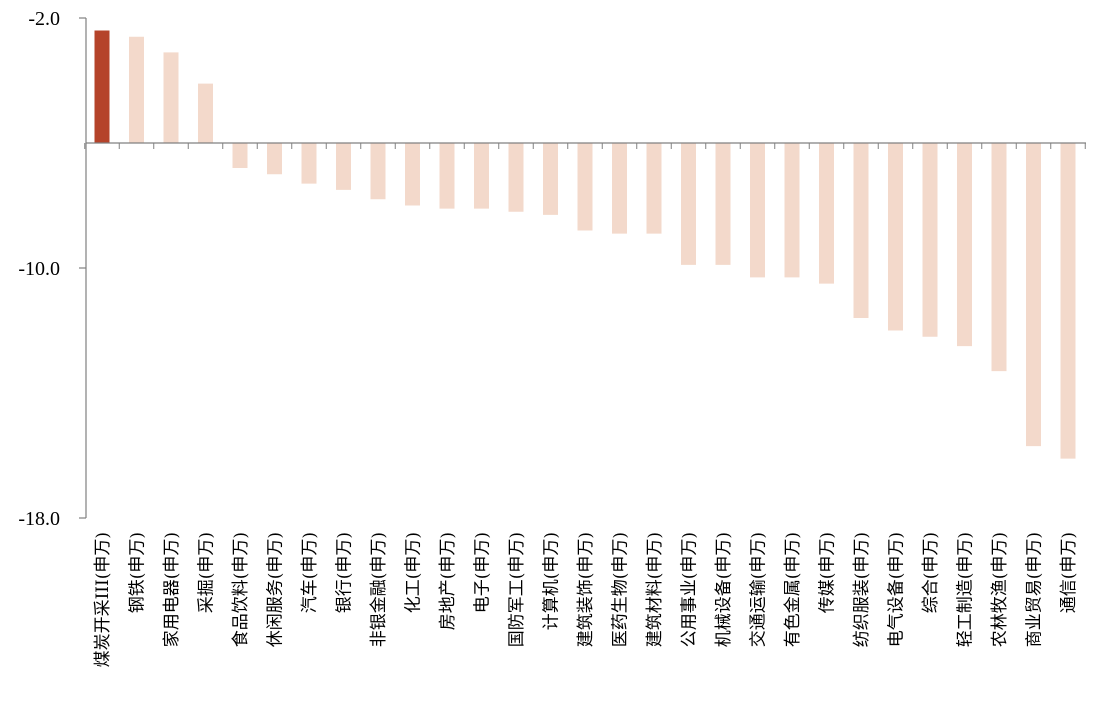  I want to click on category-label: 化工(申万), so click(414, 572).